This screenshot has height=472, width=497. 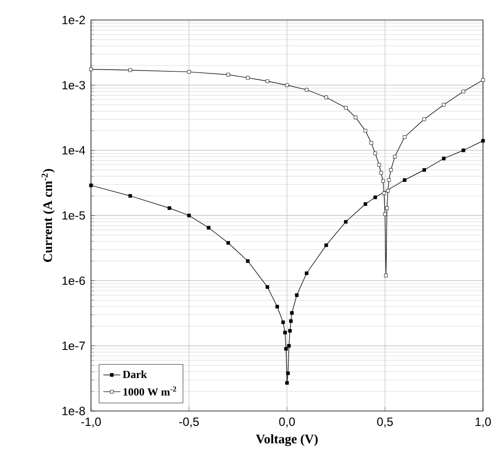 I want to click on legend-label: 1000 W m$^{-2}$, so click(x=150, y=391).